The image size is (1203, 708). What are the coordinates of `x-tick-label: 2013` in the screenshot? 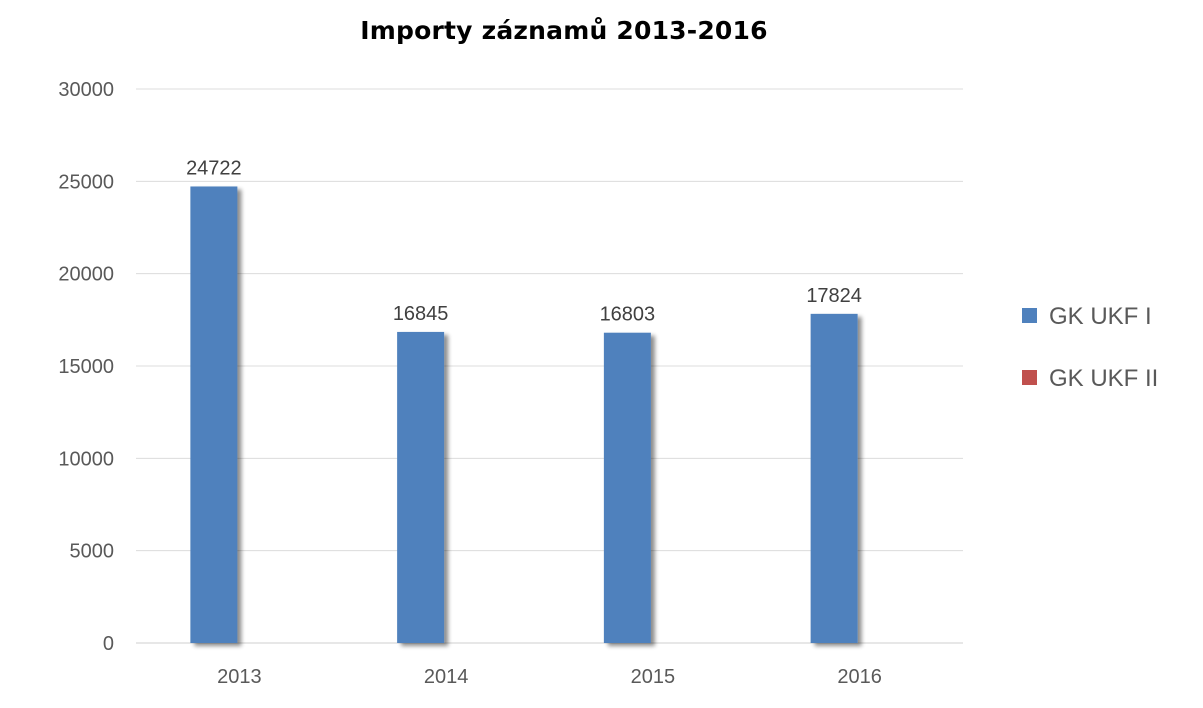 It's located at (239, 677).